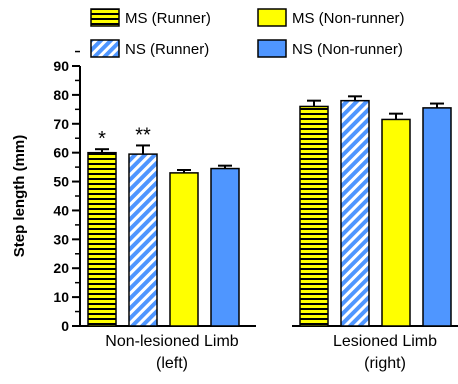 Image resolution: width=458 pixels, height=384 pixels. What do you see at coordinates (61, 95) in the screenshot?
I see `y-tick-label: 80` at bounding box center [61, 95].